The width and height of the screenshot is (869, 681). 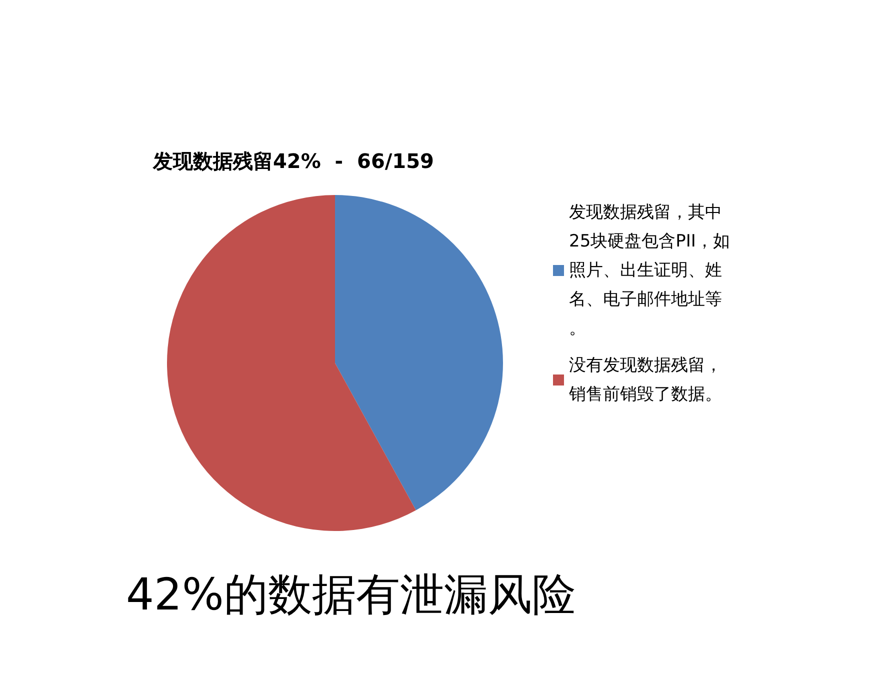 I want to click on legend-label: 发现数据残留，其中25块硬盘包含PII，如照片、出生证明、姓名、电子邮件地址等。, so click(x=649, y=270).